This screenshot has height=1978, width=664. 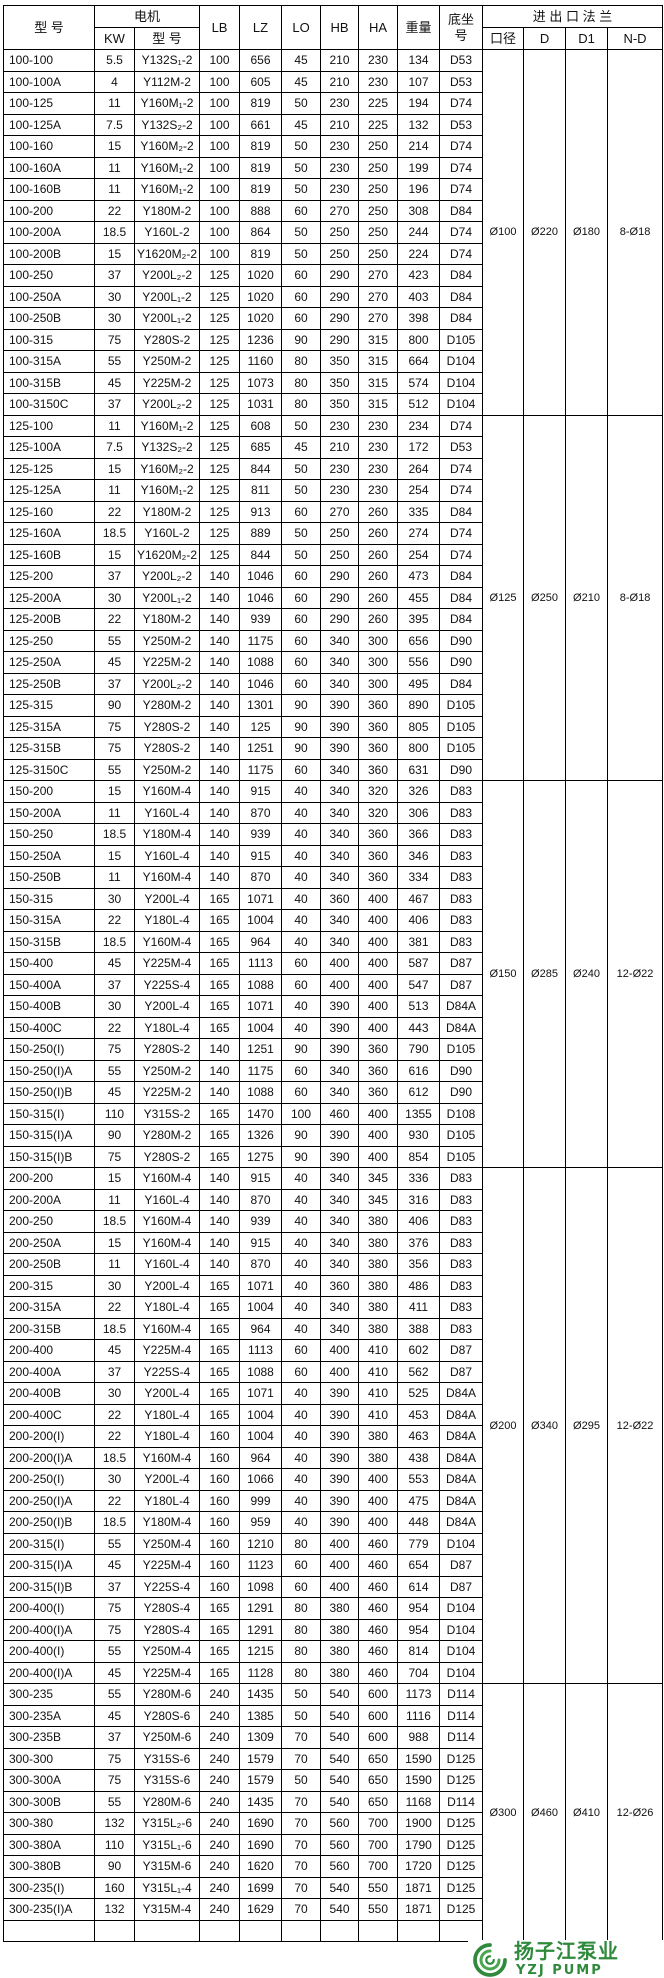 I want to click on cell-lz: 1031, so click(x=261, y=404).